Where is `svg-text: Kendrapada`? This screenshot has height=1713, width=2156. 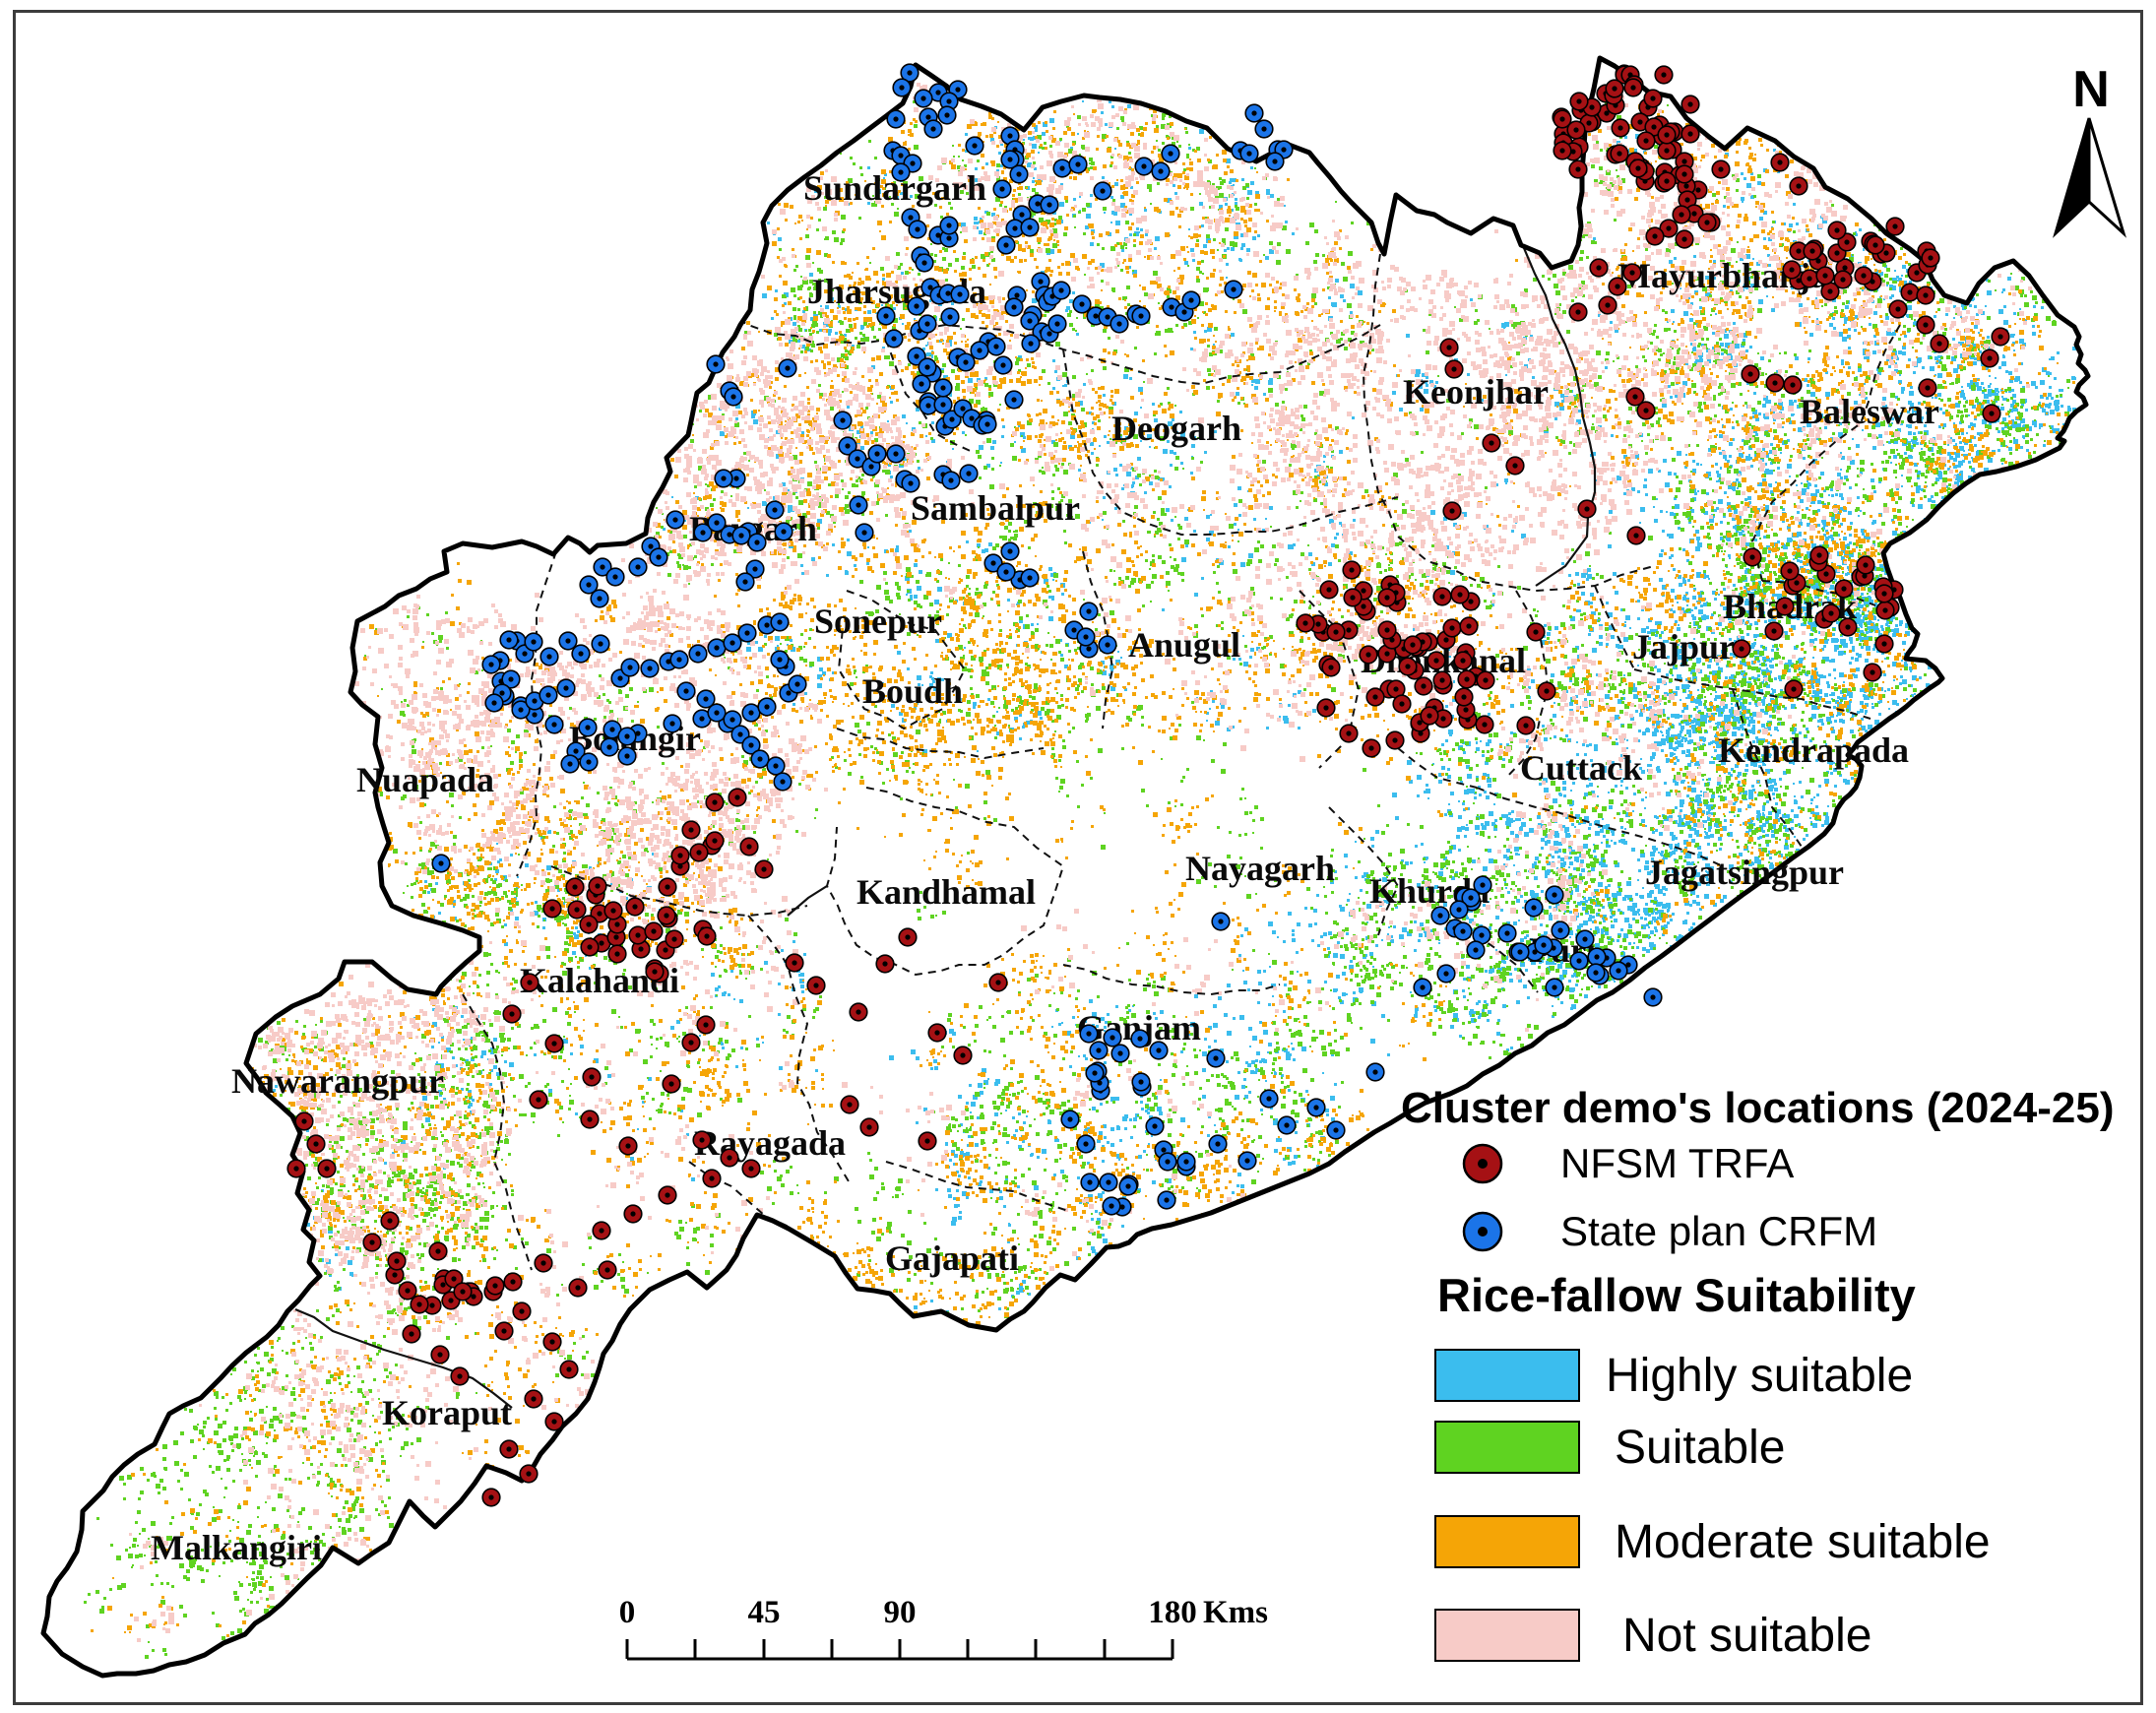
svg-text: Kendrapada is located at coordinates (1814, 750).